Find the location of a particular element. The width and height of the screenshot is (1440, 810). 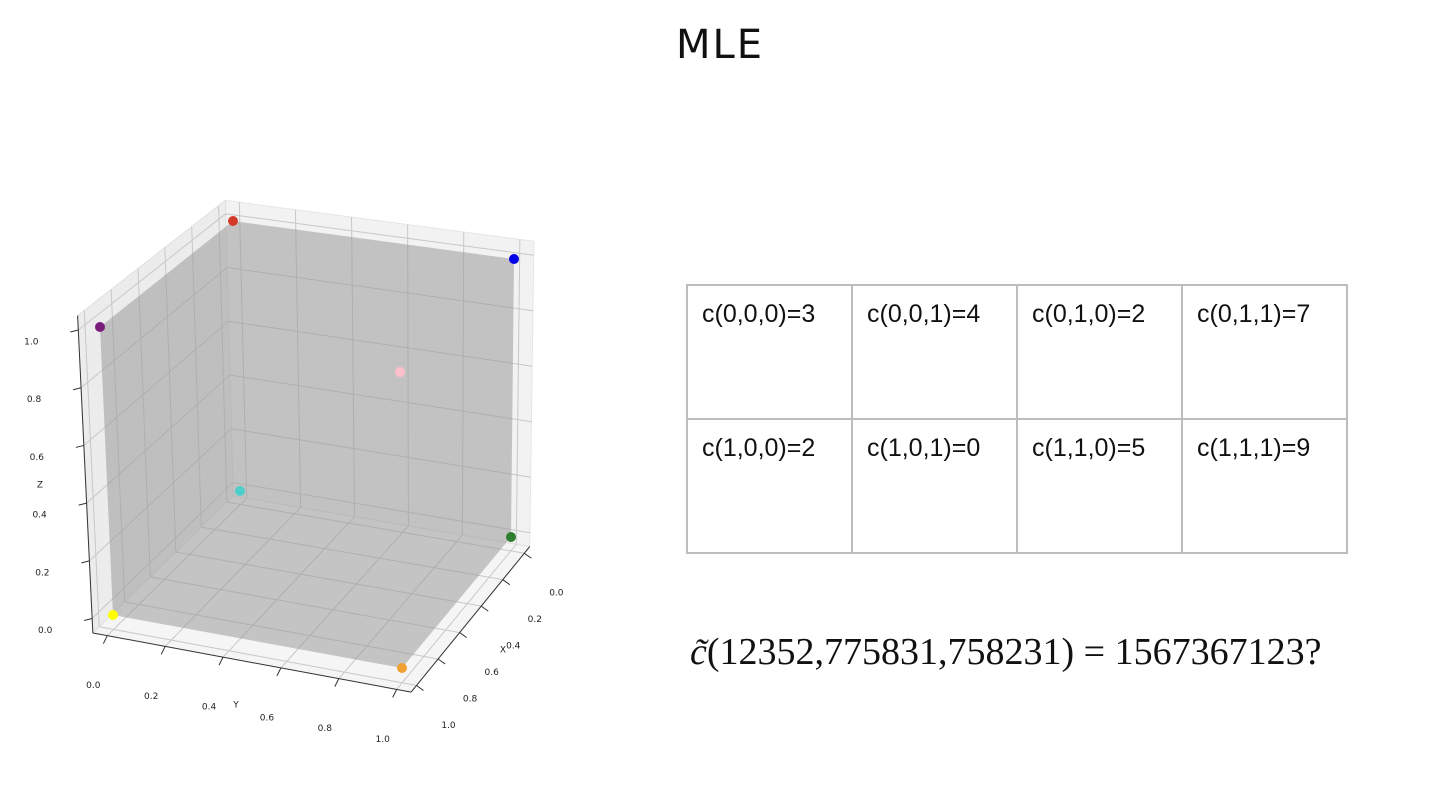

table-cell: c(0,0,1)=4 is located at coordinates (934, 352).